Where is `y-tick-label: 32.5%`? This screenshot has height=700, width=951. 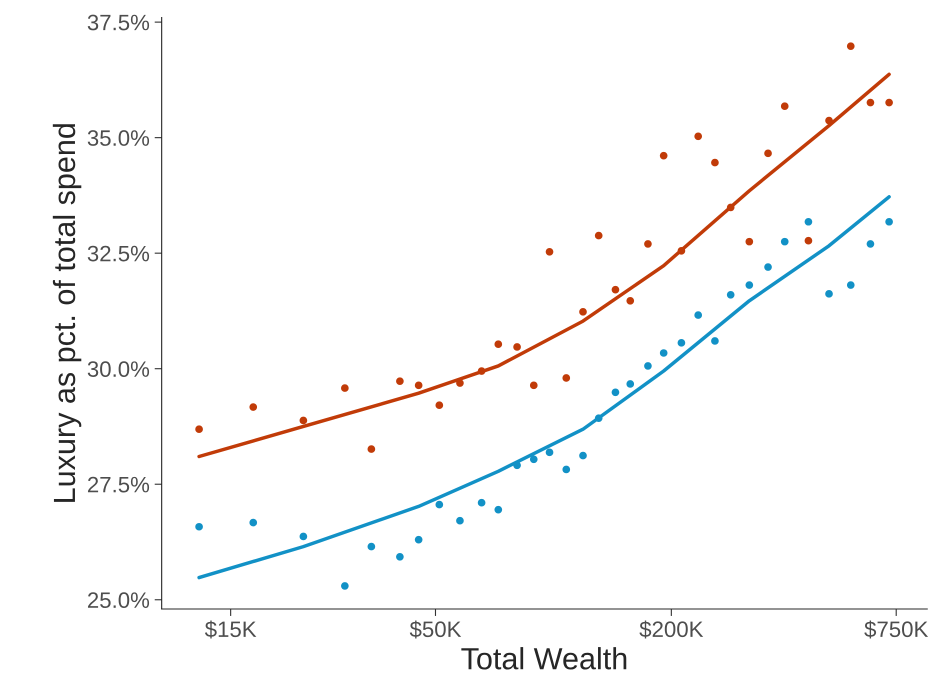 y-tick-label: 32.5% is located at coordinates (119, 254).